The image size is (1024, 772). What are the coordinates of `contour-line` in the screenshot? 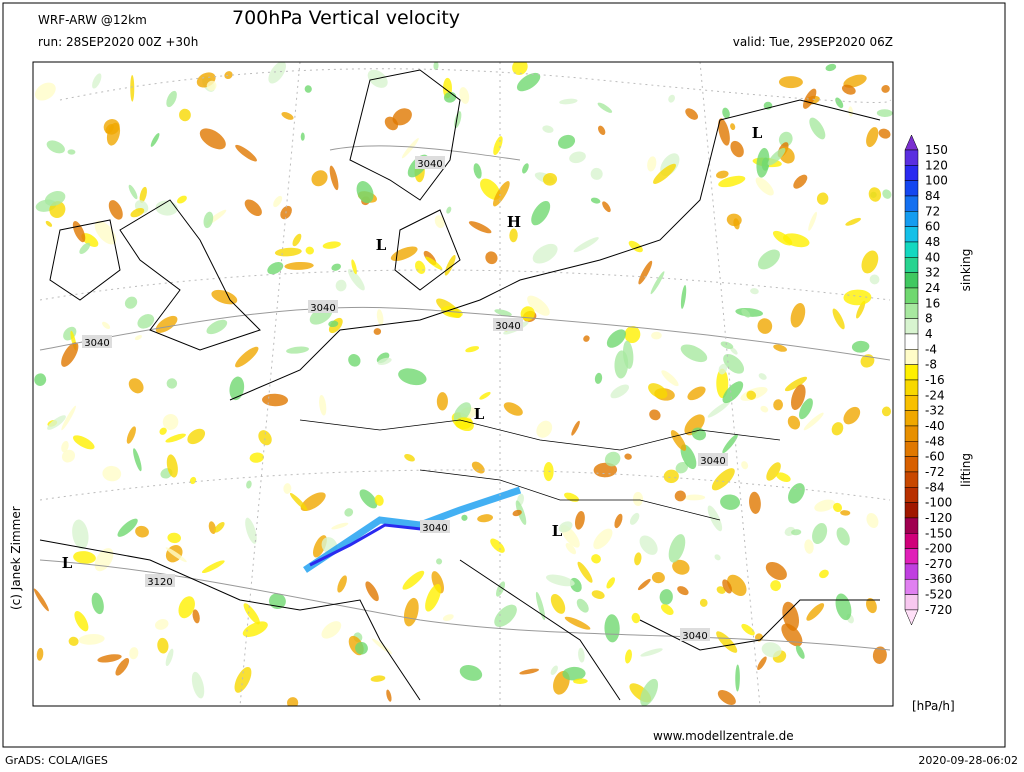 It's located at (425, 153).